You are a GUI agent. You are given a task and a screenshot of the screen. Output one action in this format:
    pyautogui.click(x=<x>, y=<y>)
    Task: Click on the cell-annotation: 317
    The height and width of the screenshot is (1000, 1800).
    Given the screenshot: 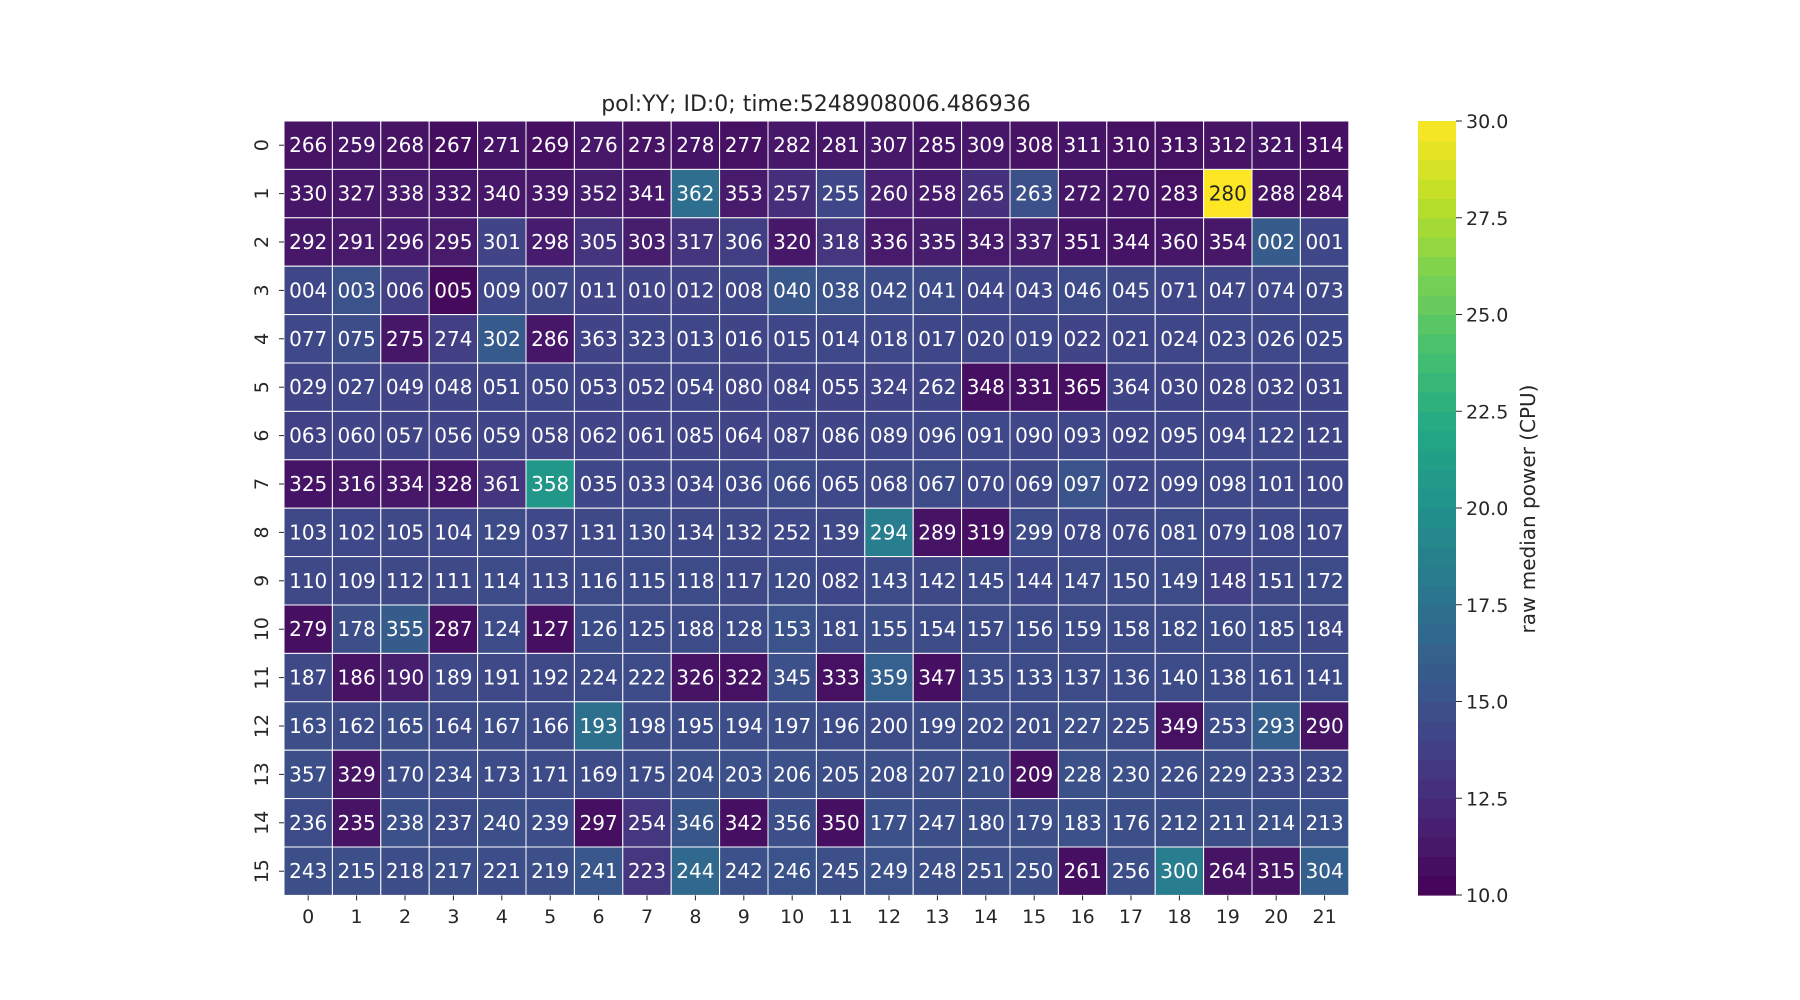 What is the action you would take?
    pyautogui.click(x=695, y=242)
    